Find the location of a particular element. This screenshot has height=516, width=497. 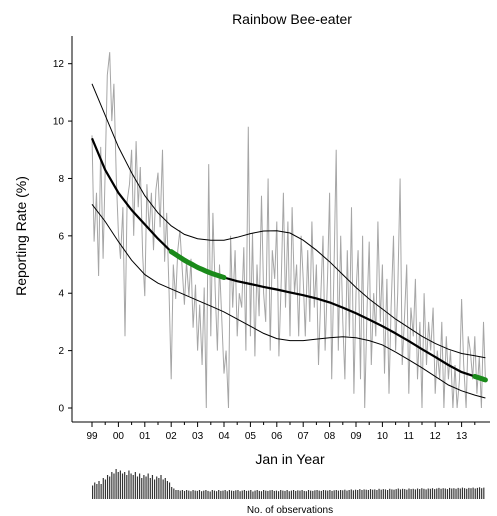

x-tick-label: 01 is located at coordinates (145, 436).